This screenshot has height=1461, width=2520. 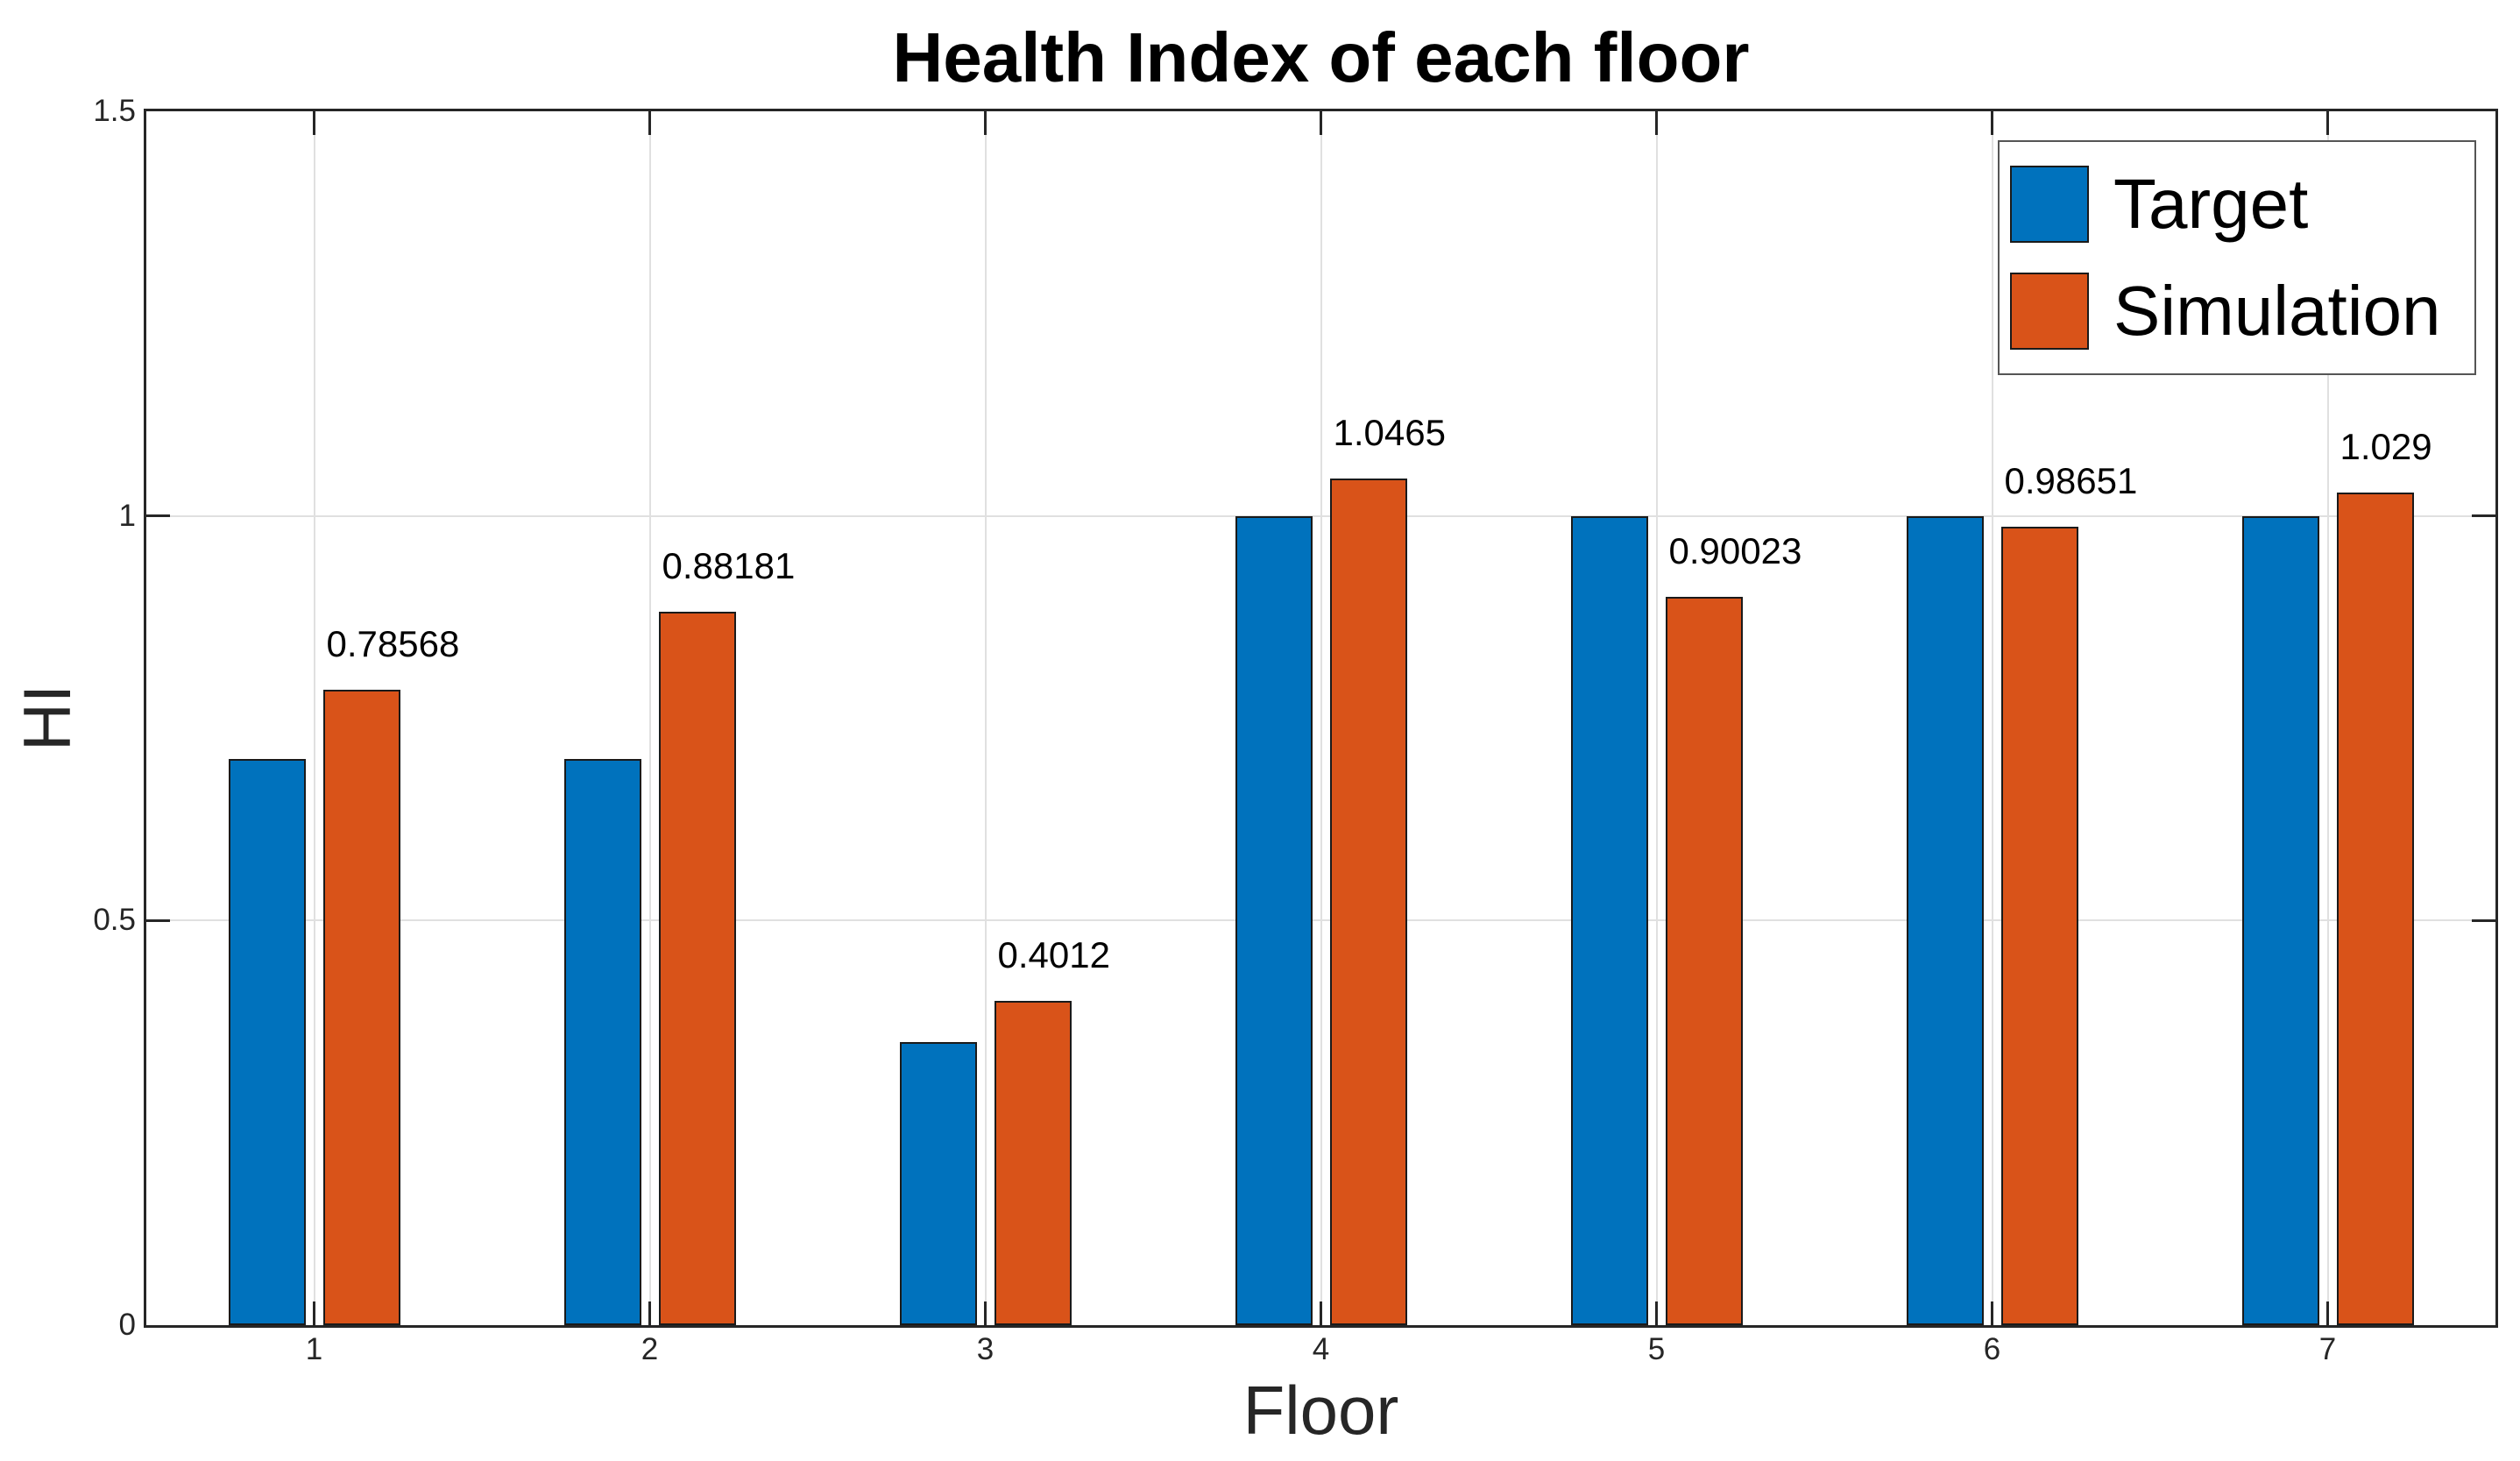 What do you see at coordinates (1321, 57) in the screenshot?
I see `chart-title: Health Index of each floor` at bounding box center [1321, 57].